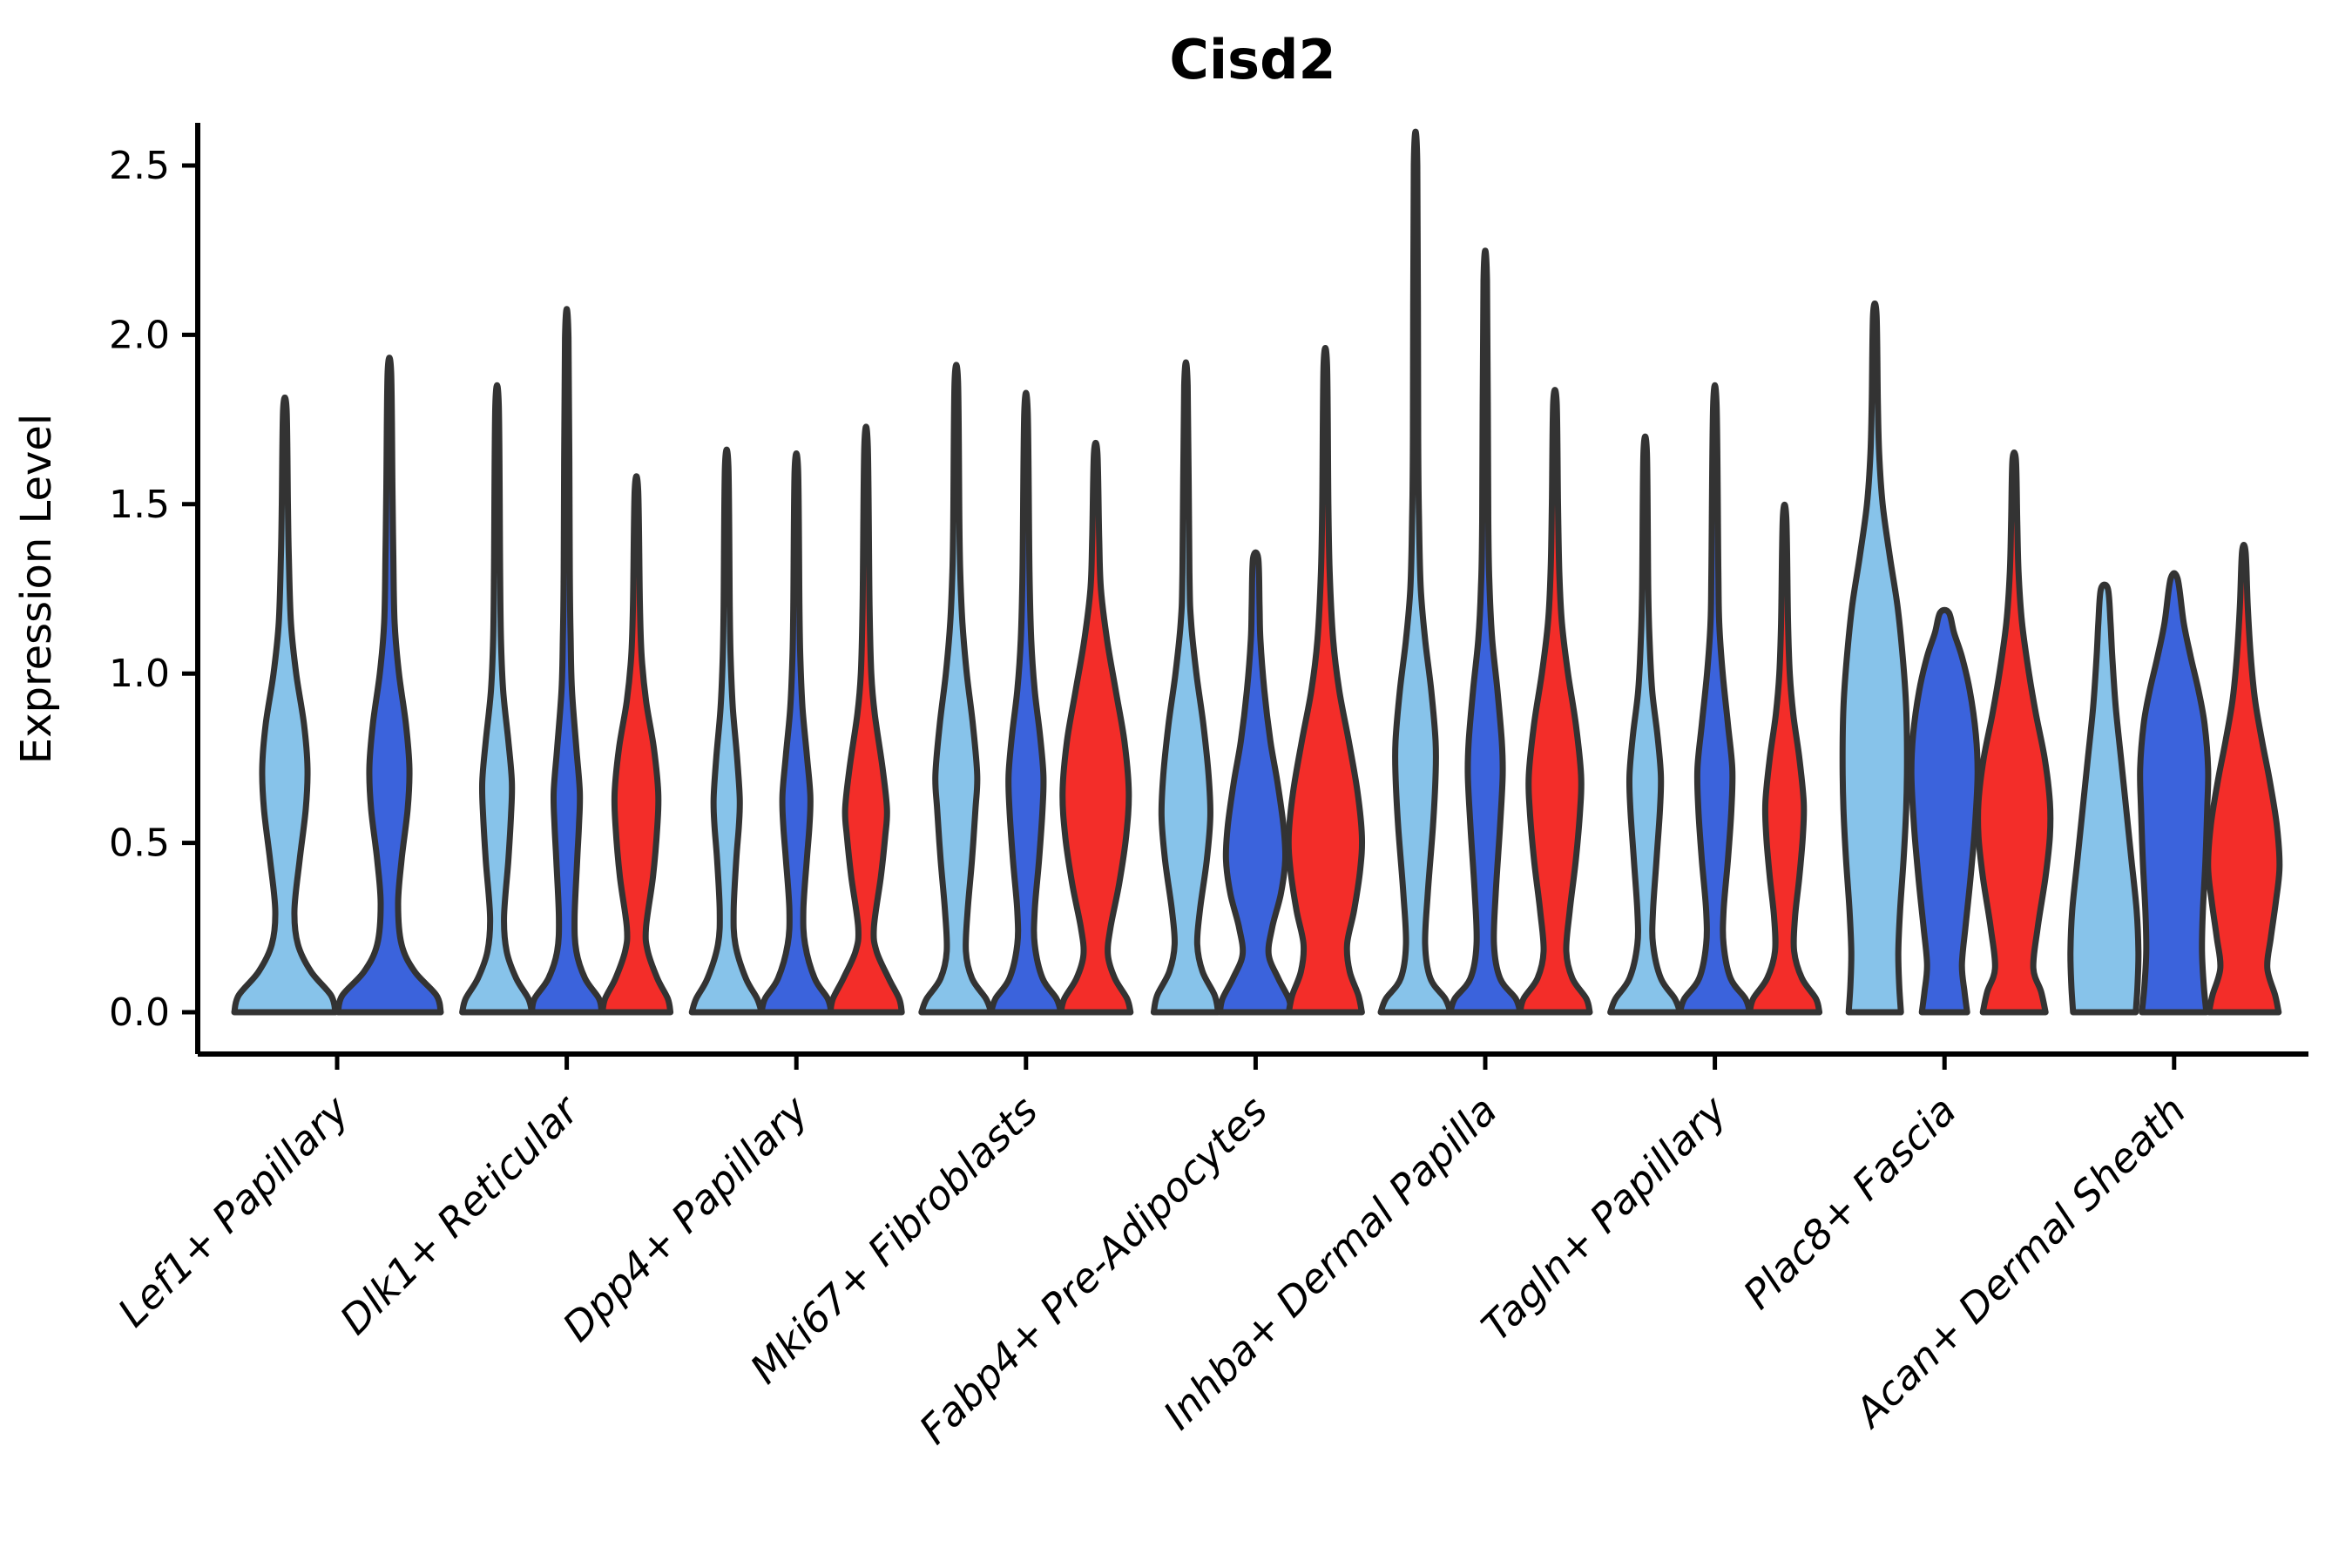  Describe the element at coordinates (1604, 1218) in the screenshot. I see `x-tick-label: Tagln+ Papillary` at that location.